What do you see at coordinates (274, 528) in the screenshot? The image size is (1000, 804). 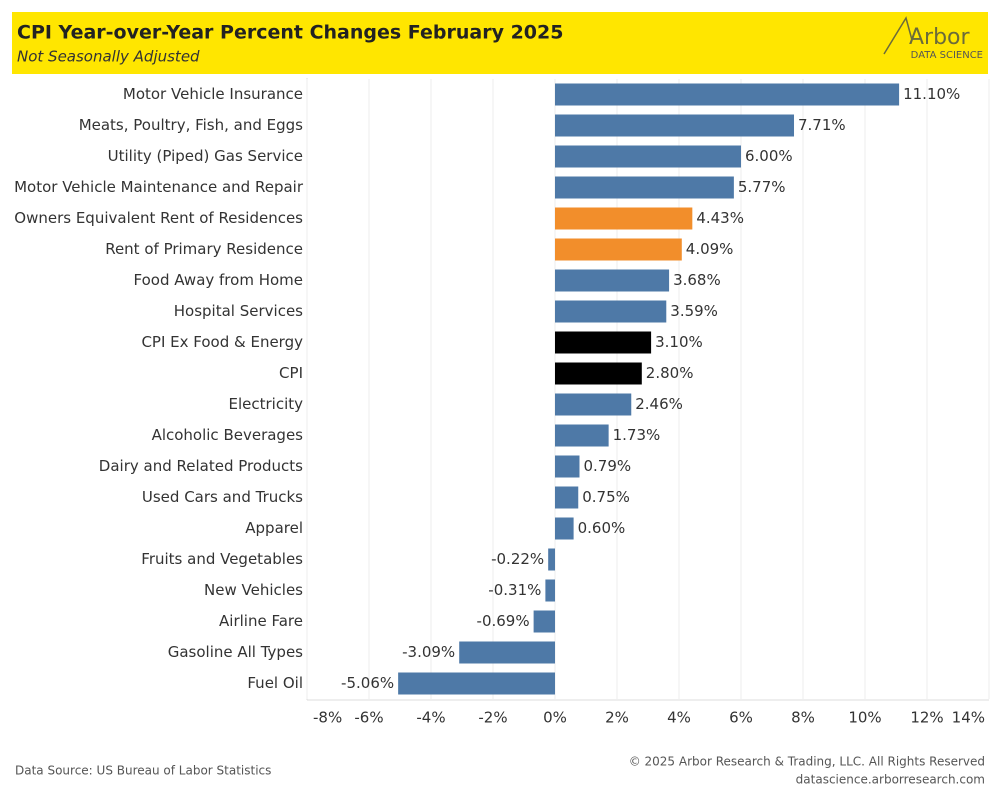 I see `y-tick-label: Apparel` at bounding box center [274, 528].